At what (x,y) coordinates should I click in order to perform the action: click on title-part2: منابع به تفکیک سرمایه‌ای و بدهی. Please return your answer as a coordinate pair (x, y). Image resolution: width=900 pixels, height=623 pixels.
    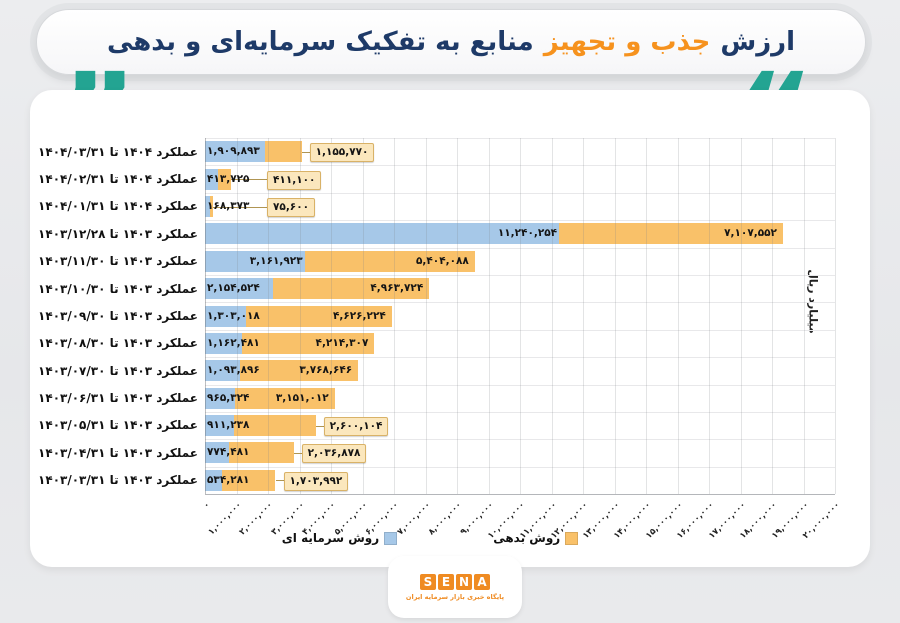
    Looking at the image, I should click on (320, 42).